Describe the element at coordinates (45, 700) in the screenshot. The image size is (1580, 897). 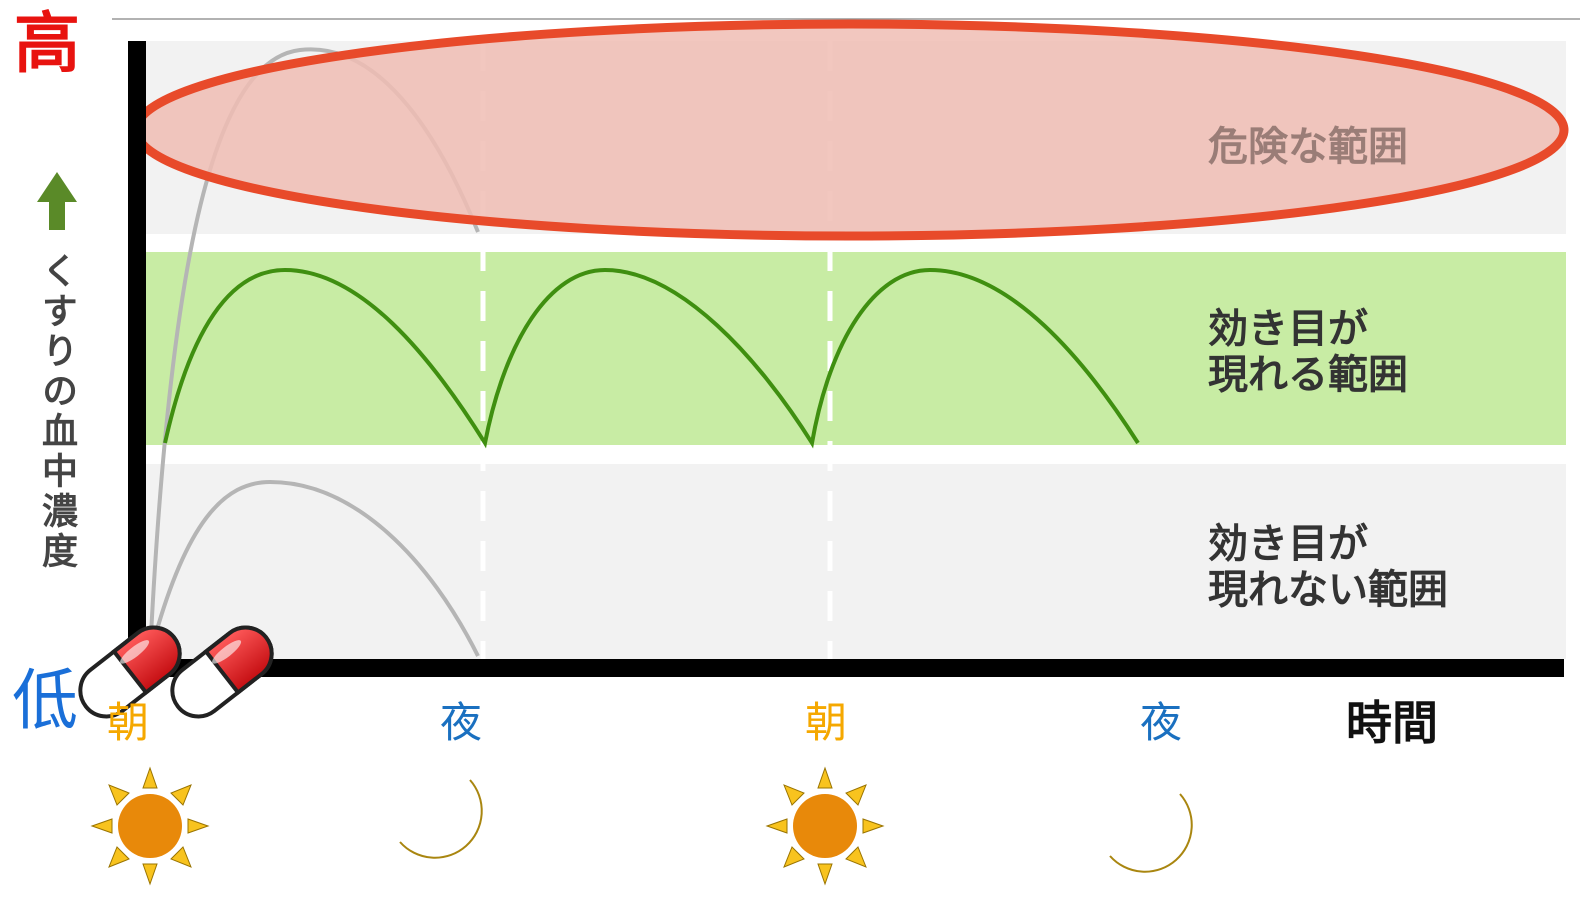
I see `concentration-low-label: 低` at that location.